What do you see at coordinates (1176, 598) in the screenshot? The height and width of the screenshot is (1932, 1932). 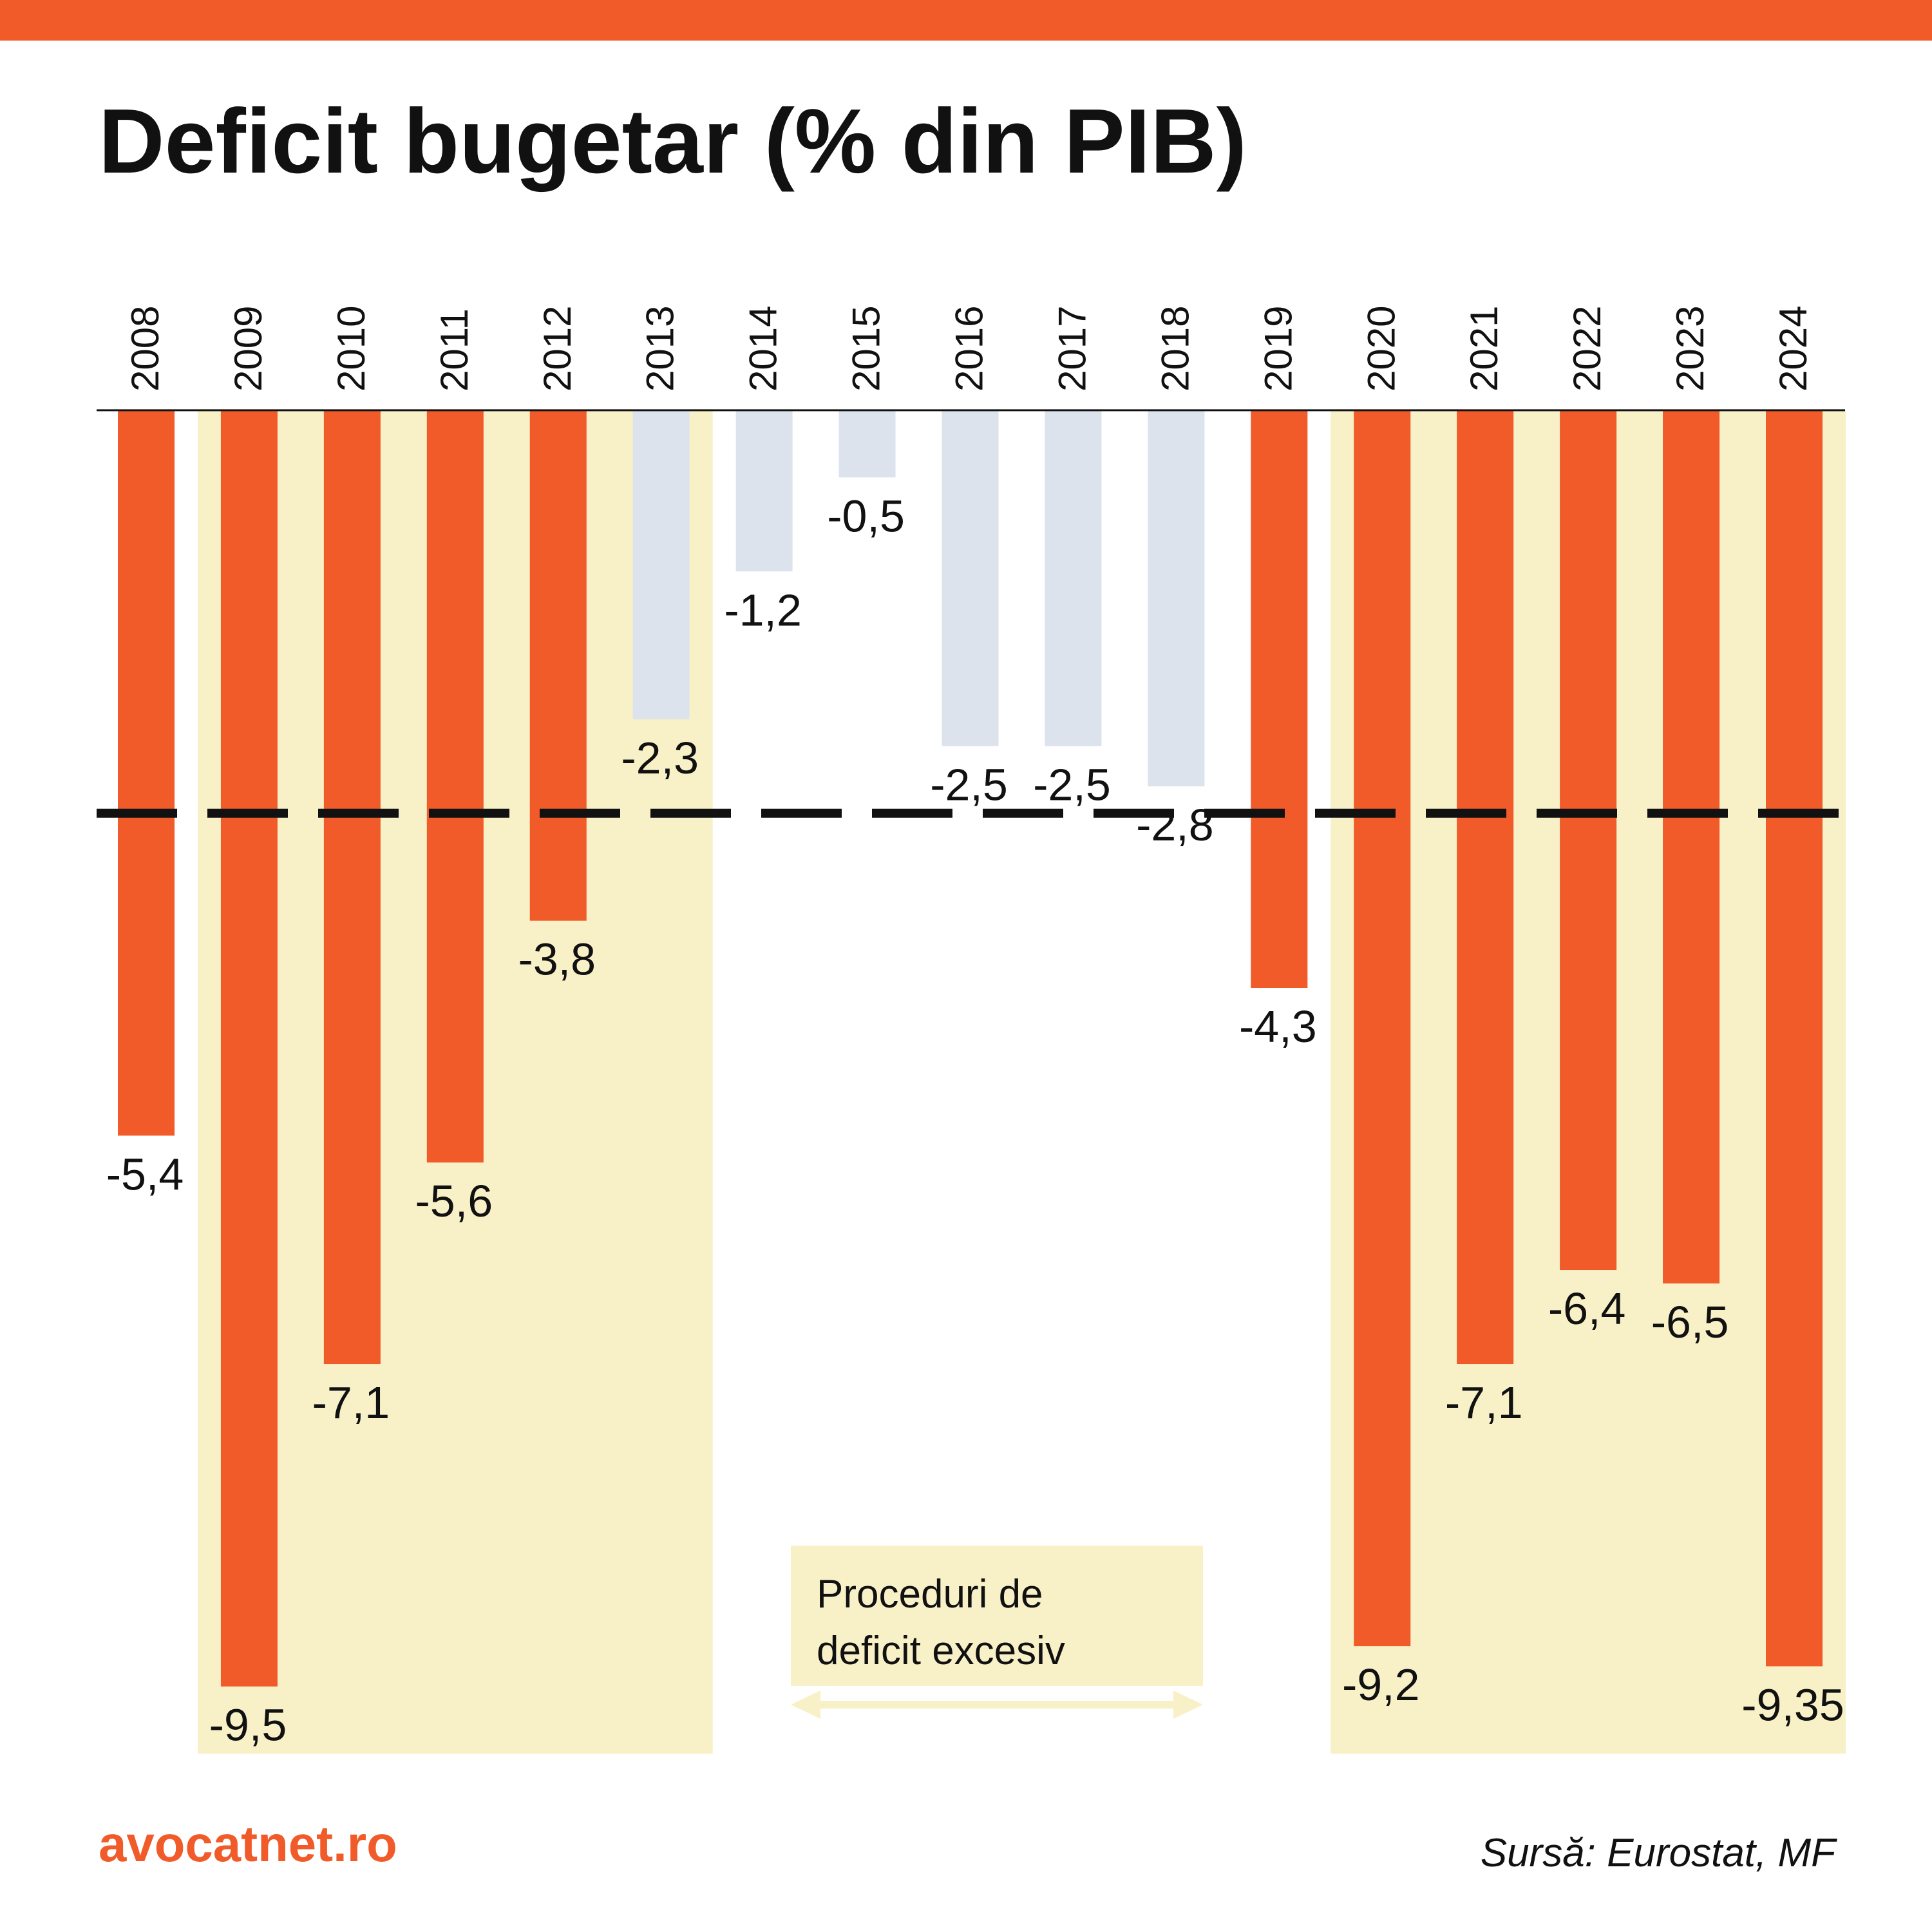 I see `bar-2018` at bounding box center [1176, 598].